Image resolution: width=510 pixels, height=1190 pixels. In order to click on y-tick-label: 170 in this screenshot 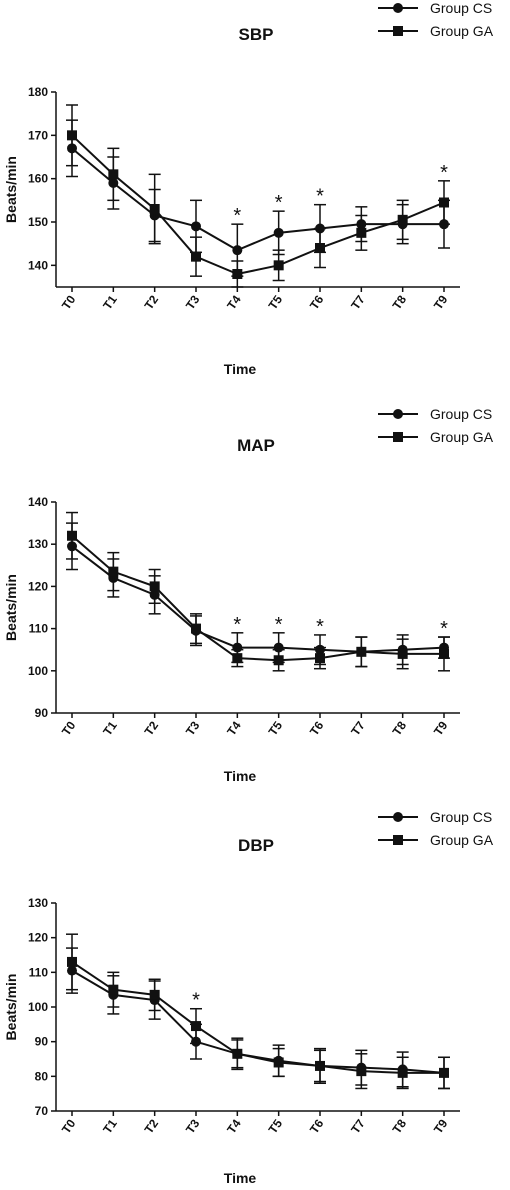, I will do `click(38, 135)`.